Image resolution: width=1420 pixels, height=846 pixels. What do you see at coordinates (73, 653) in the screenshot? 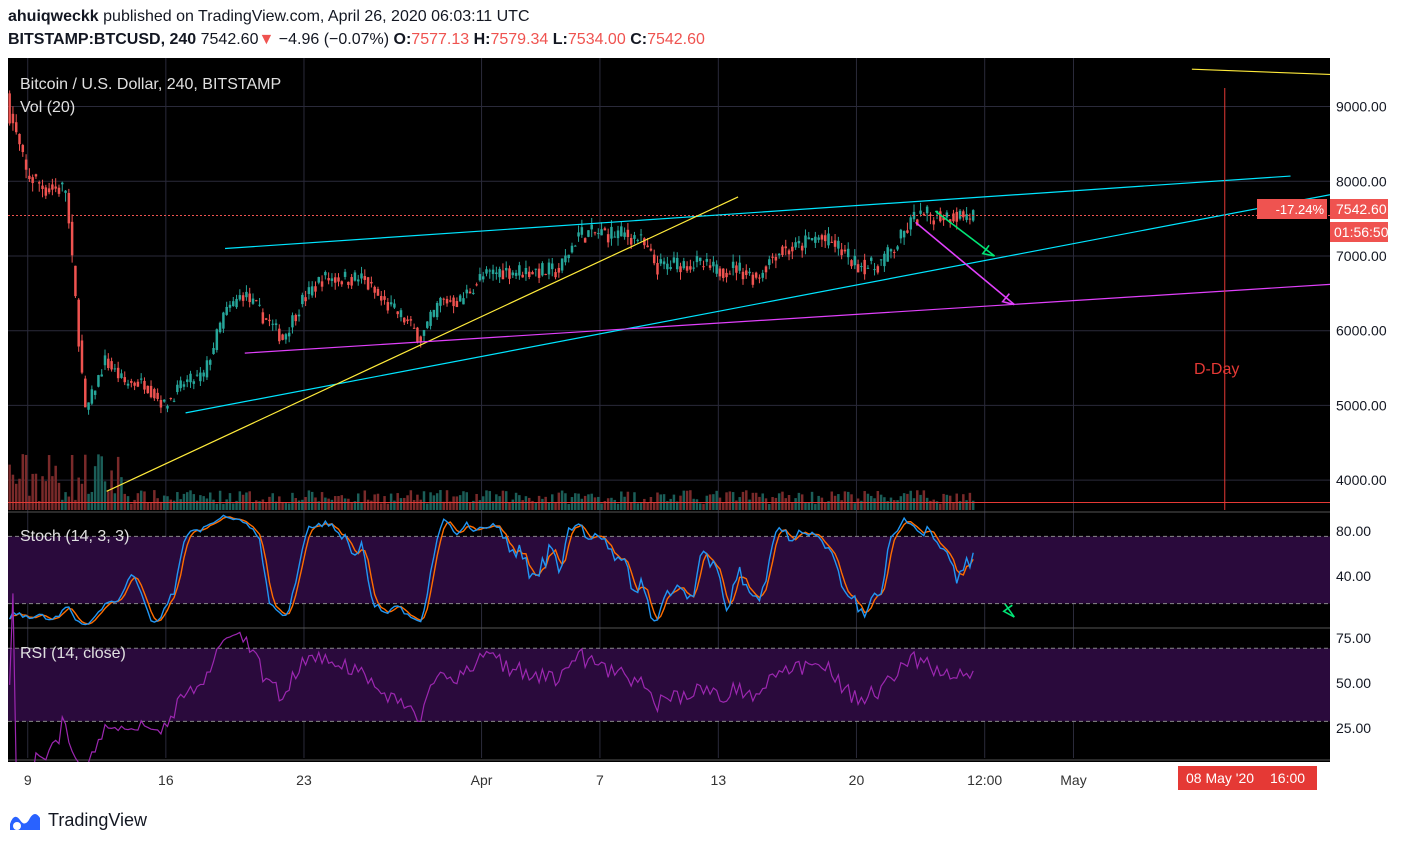
I see `rsi-label: RSI (14, close)` at bounding box center [73, 653].